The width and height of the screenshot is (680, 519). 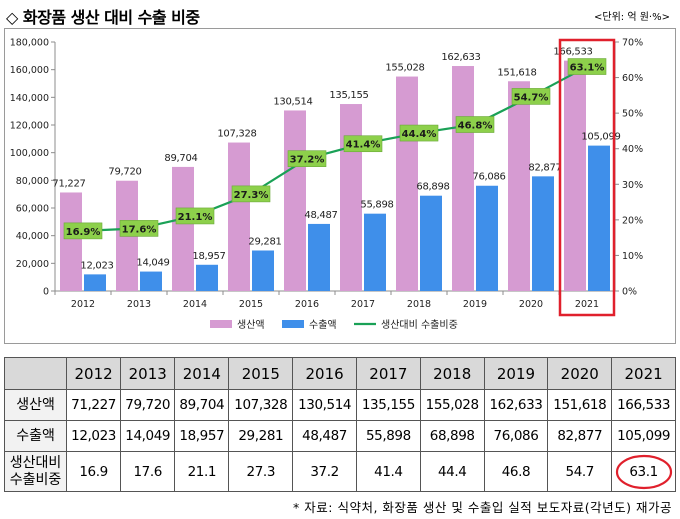 What do you see at coordinates (632, 185) in the screenshot?
I see `y-right-tick-label: 30%` at bounding box center [632, 185].